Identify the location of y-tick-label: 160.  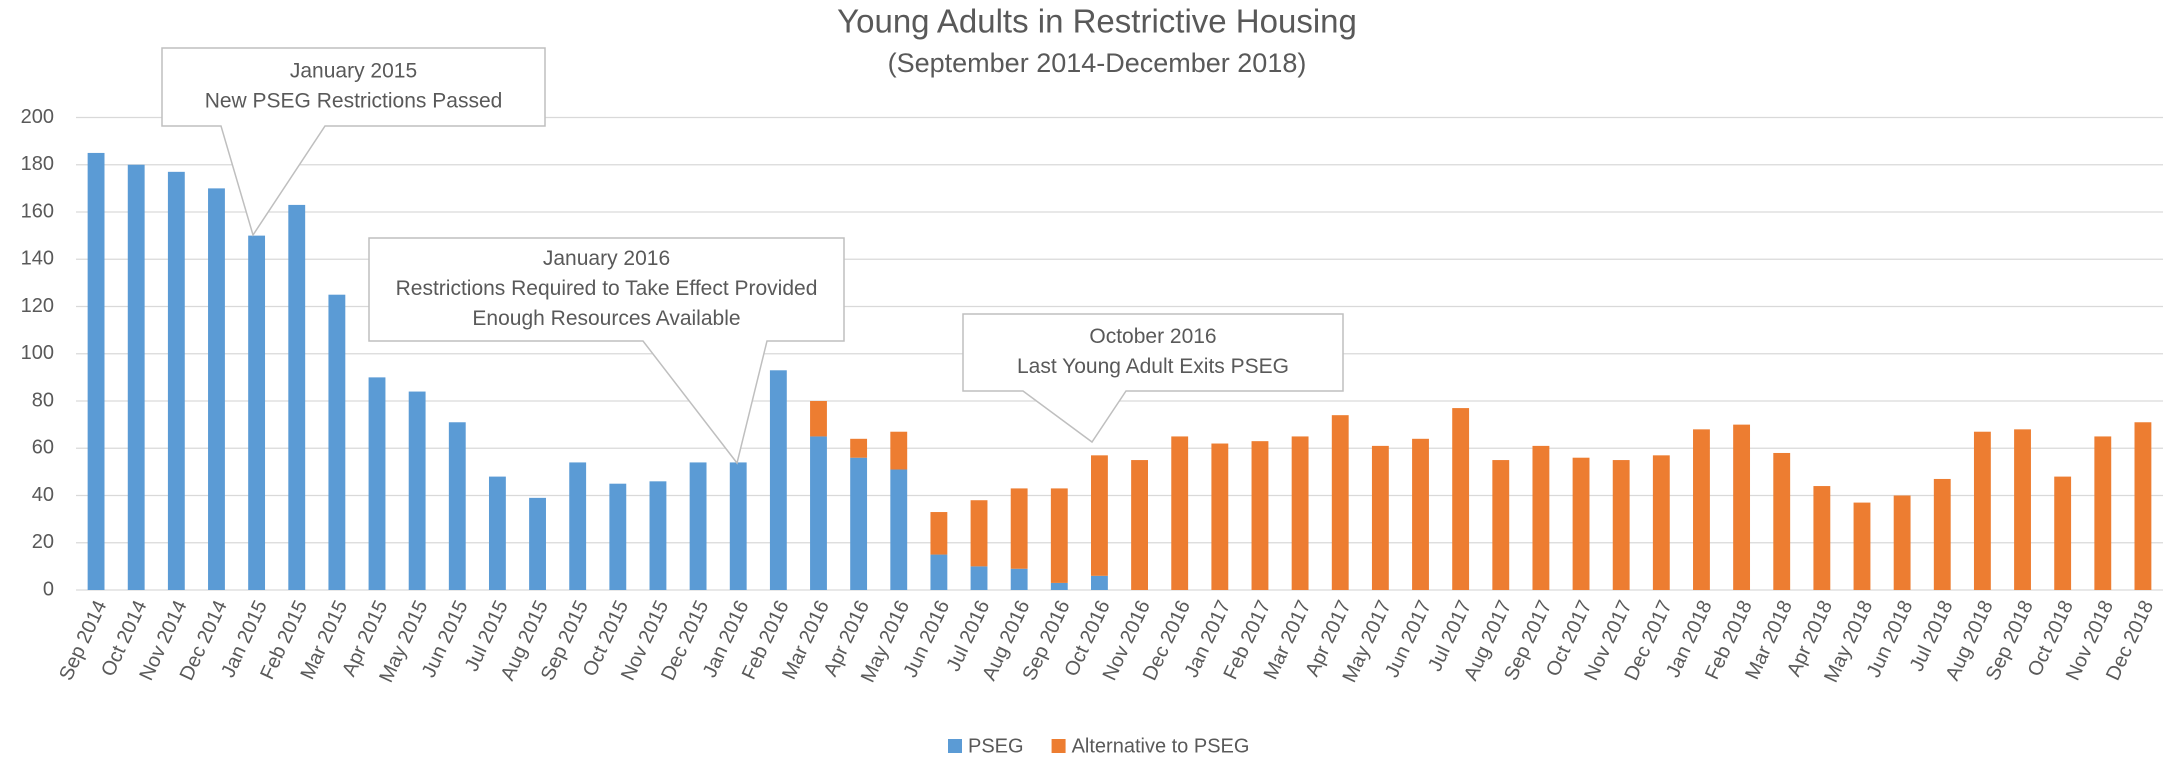
(37, 211).